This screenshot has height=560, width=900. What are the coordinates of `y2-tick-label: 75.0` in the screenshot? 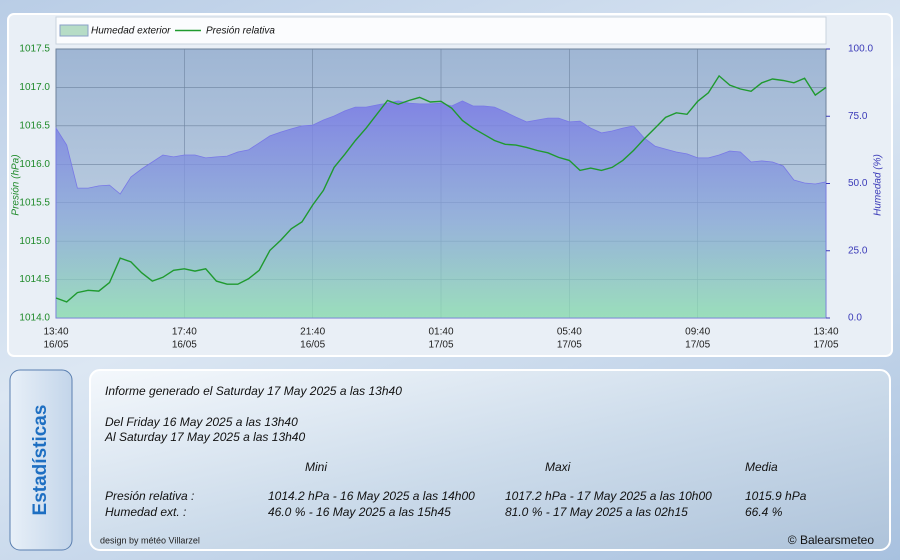 It's located at (858, 116).